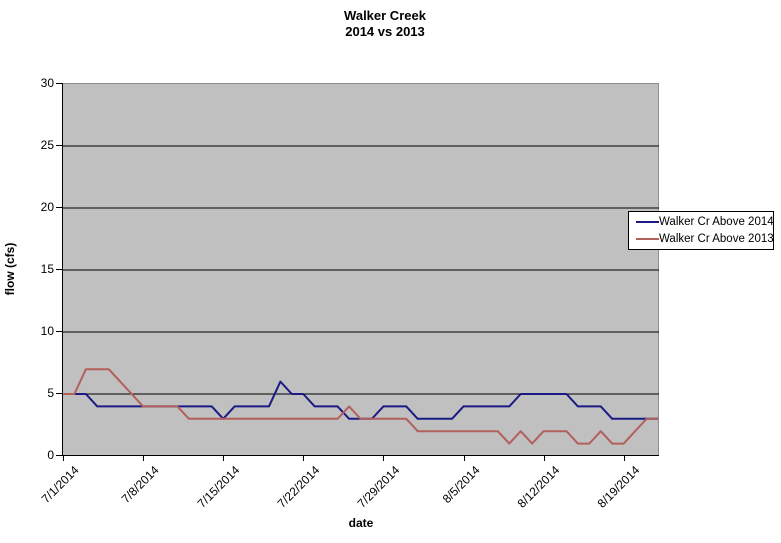 Image resolution: width=781 pixels, height=543 pixels. Describe the element at coordinates (716, 239) in the screenshot. I see `legend-label-2013: Walker Cr Above 2013` at that location.